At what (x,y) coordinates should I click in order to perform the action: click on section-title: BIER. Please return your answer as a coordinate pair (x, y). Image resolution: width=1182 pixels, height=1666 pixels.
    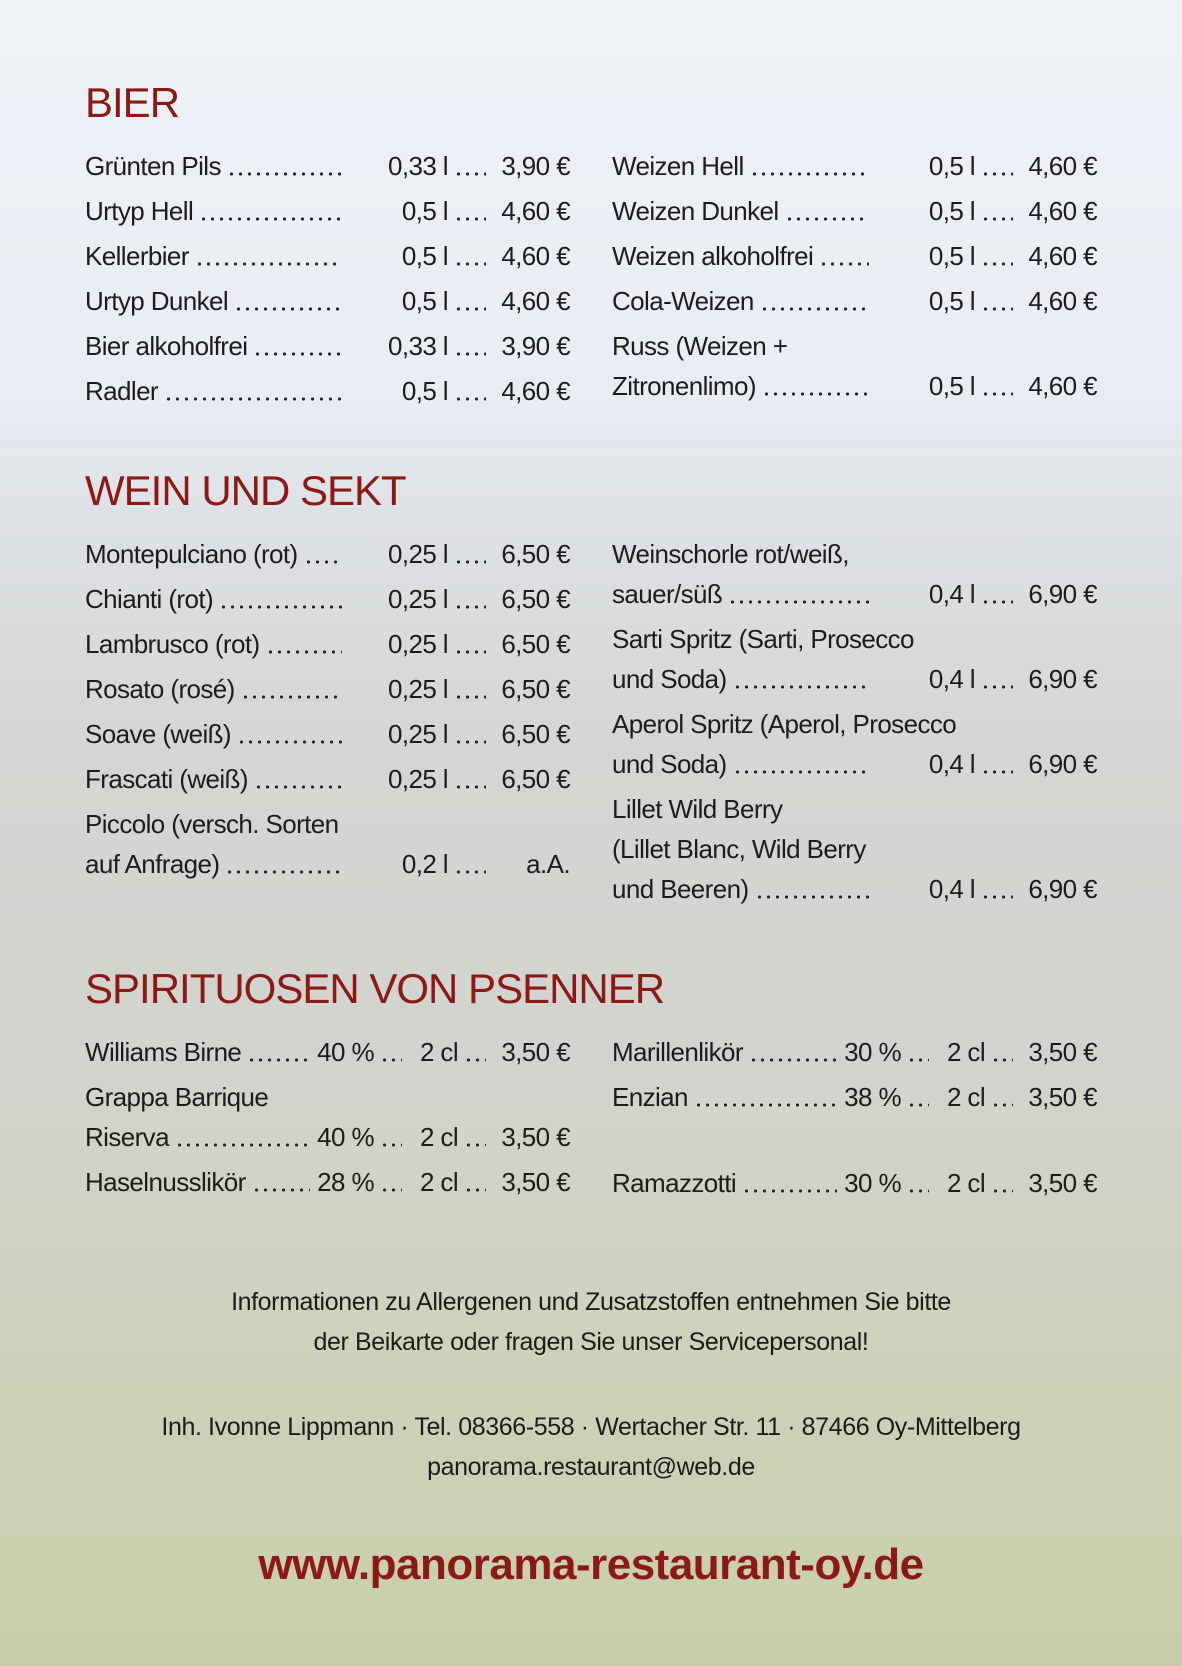
    Looking at the image, I should click on (132, 102).